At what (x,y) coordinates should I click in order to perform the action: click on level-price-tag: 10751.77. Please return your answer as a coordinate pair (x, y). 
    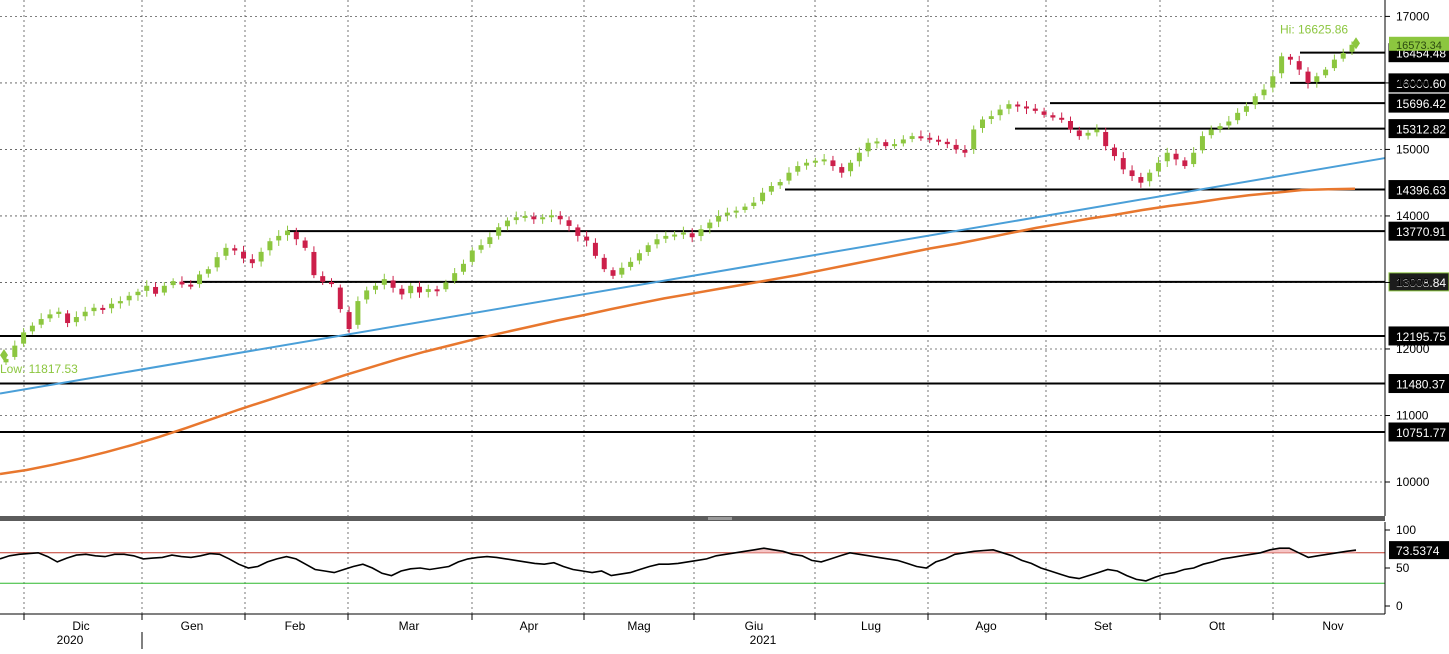
    Looking at the image, I should click on (1418, 432).